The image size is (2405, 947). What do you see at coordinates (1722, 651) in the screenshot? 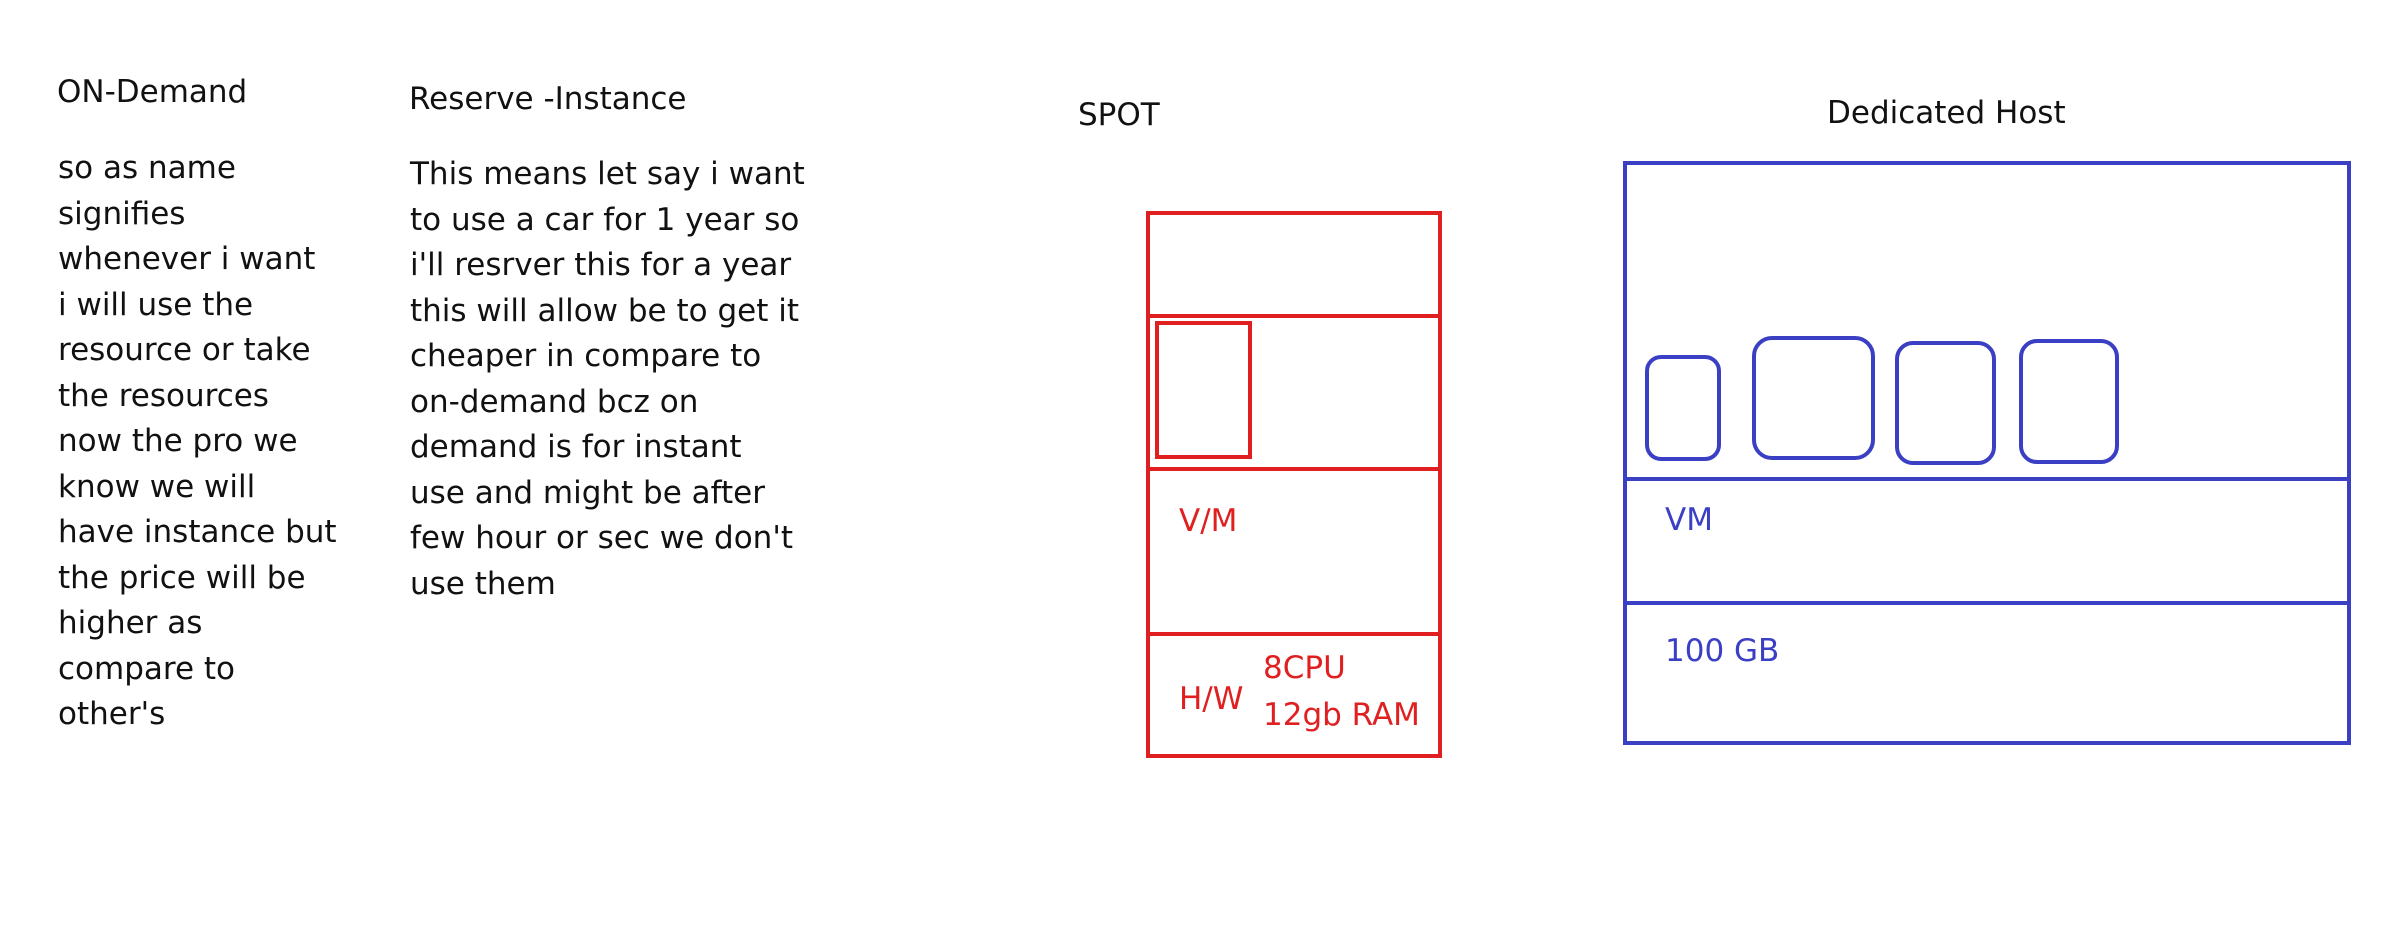
I see `dedicated-host-storage-label: 100 GB` at bounding box center [1722, 651].